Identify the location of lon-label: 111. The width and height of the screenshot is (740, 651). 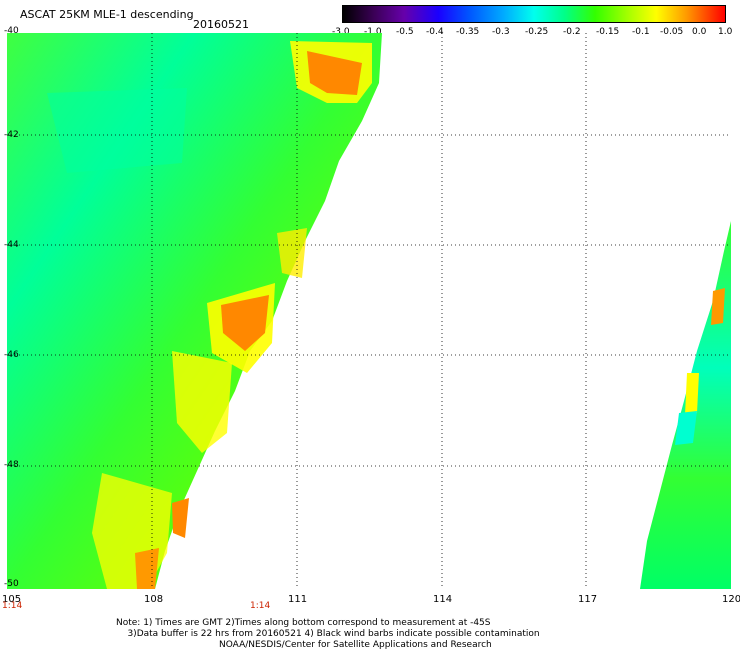
(298, 599).